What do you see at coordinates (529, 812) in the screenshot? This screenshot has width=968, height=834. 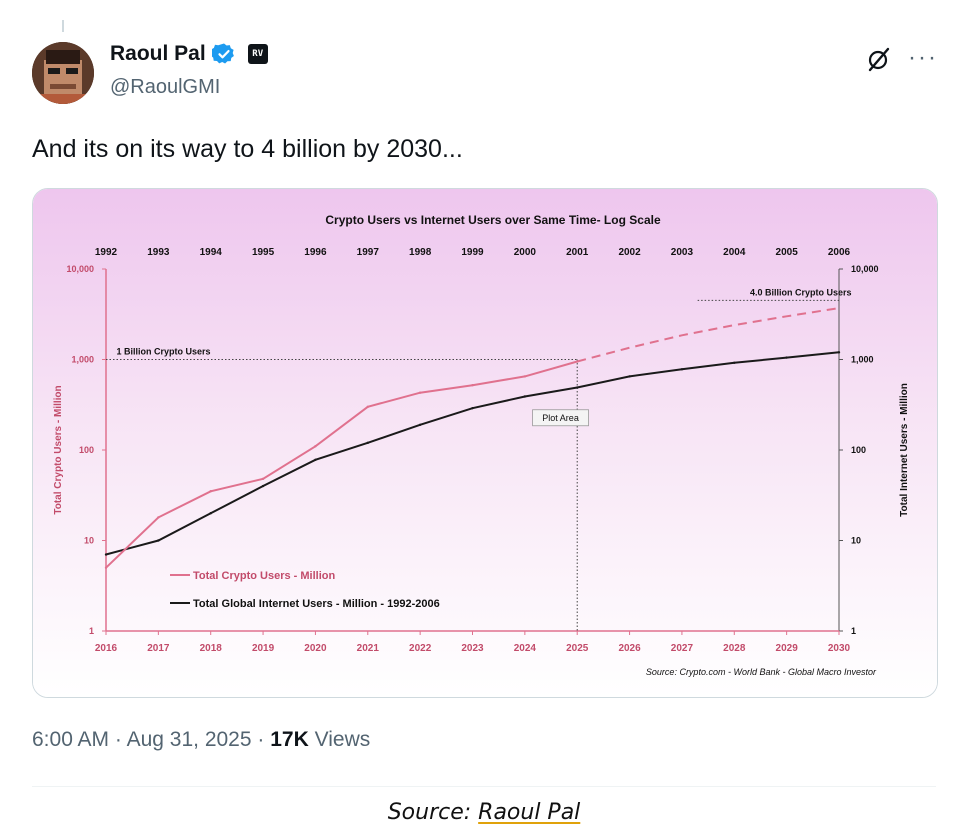 I see `source-link: Raoul Pal` at bounding box center [529, 812].